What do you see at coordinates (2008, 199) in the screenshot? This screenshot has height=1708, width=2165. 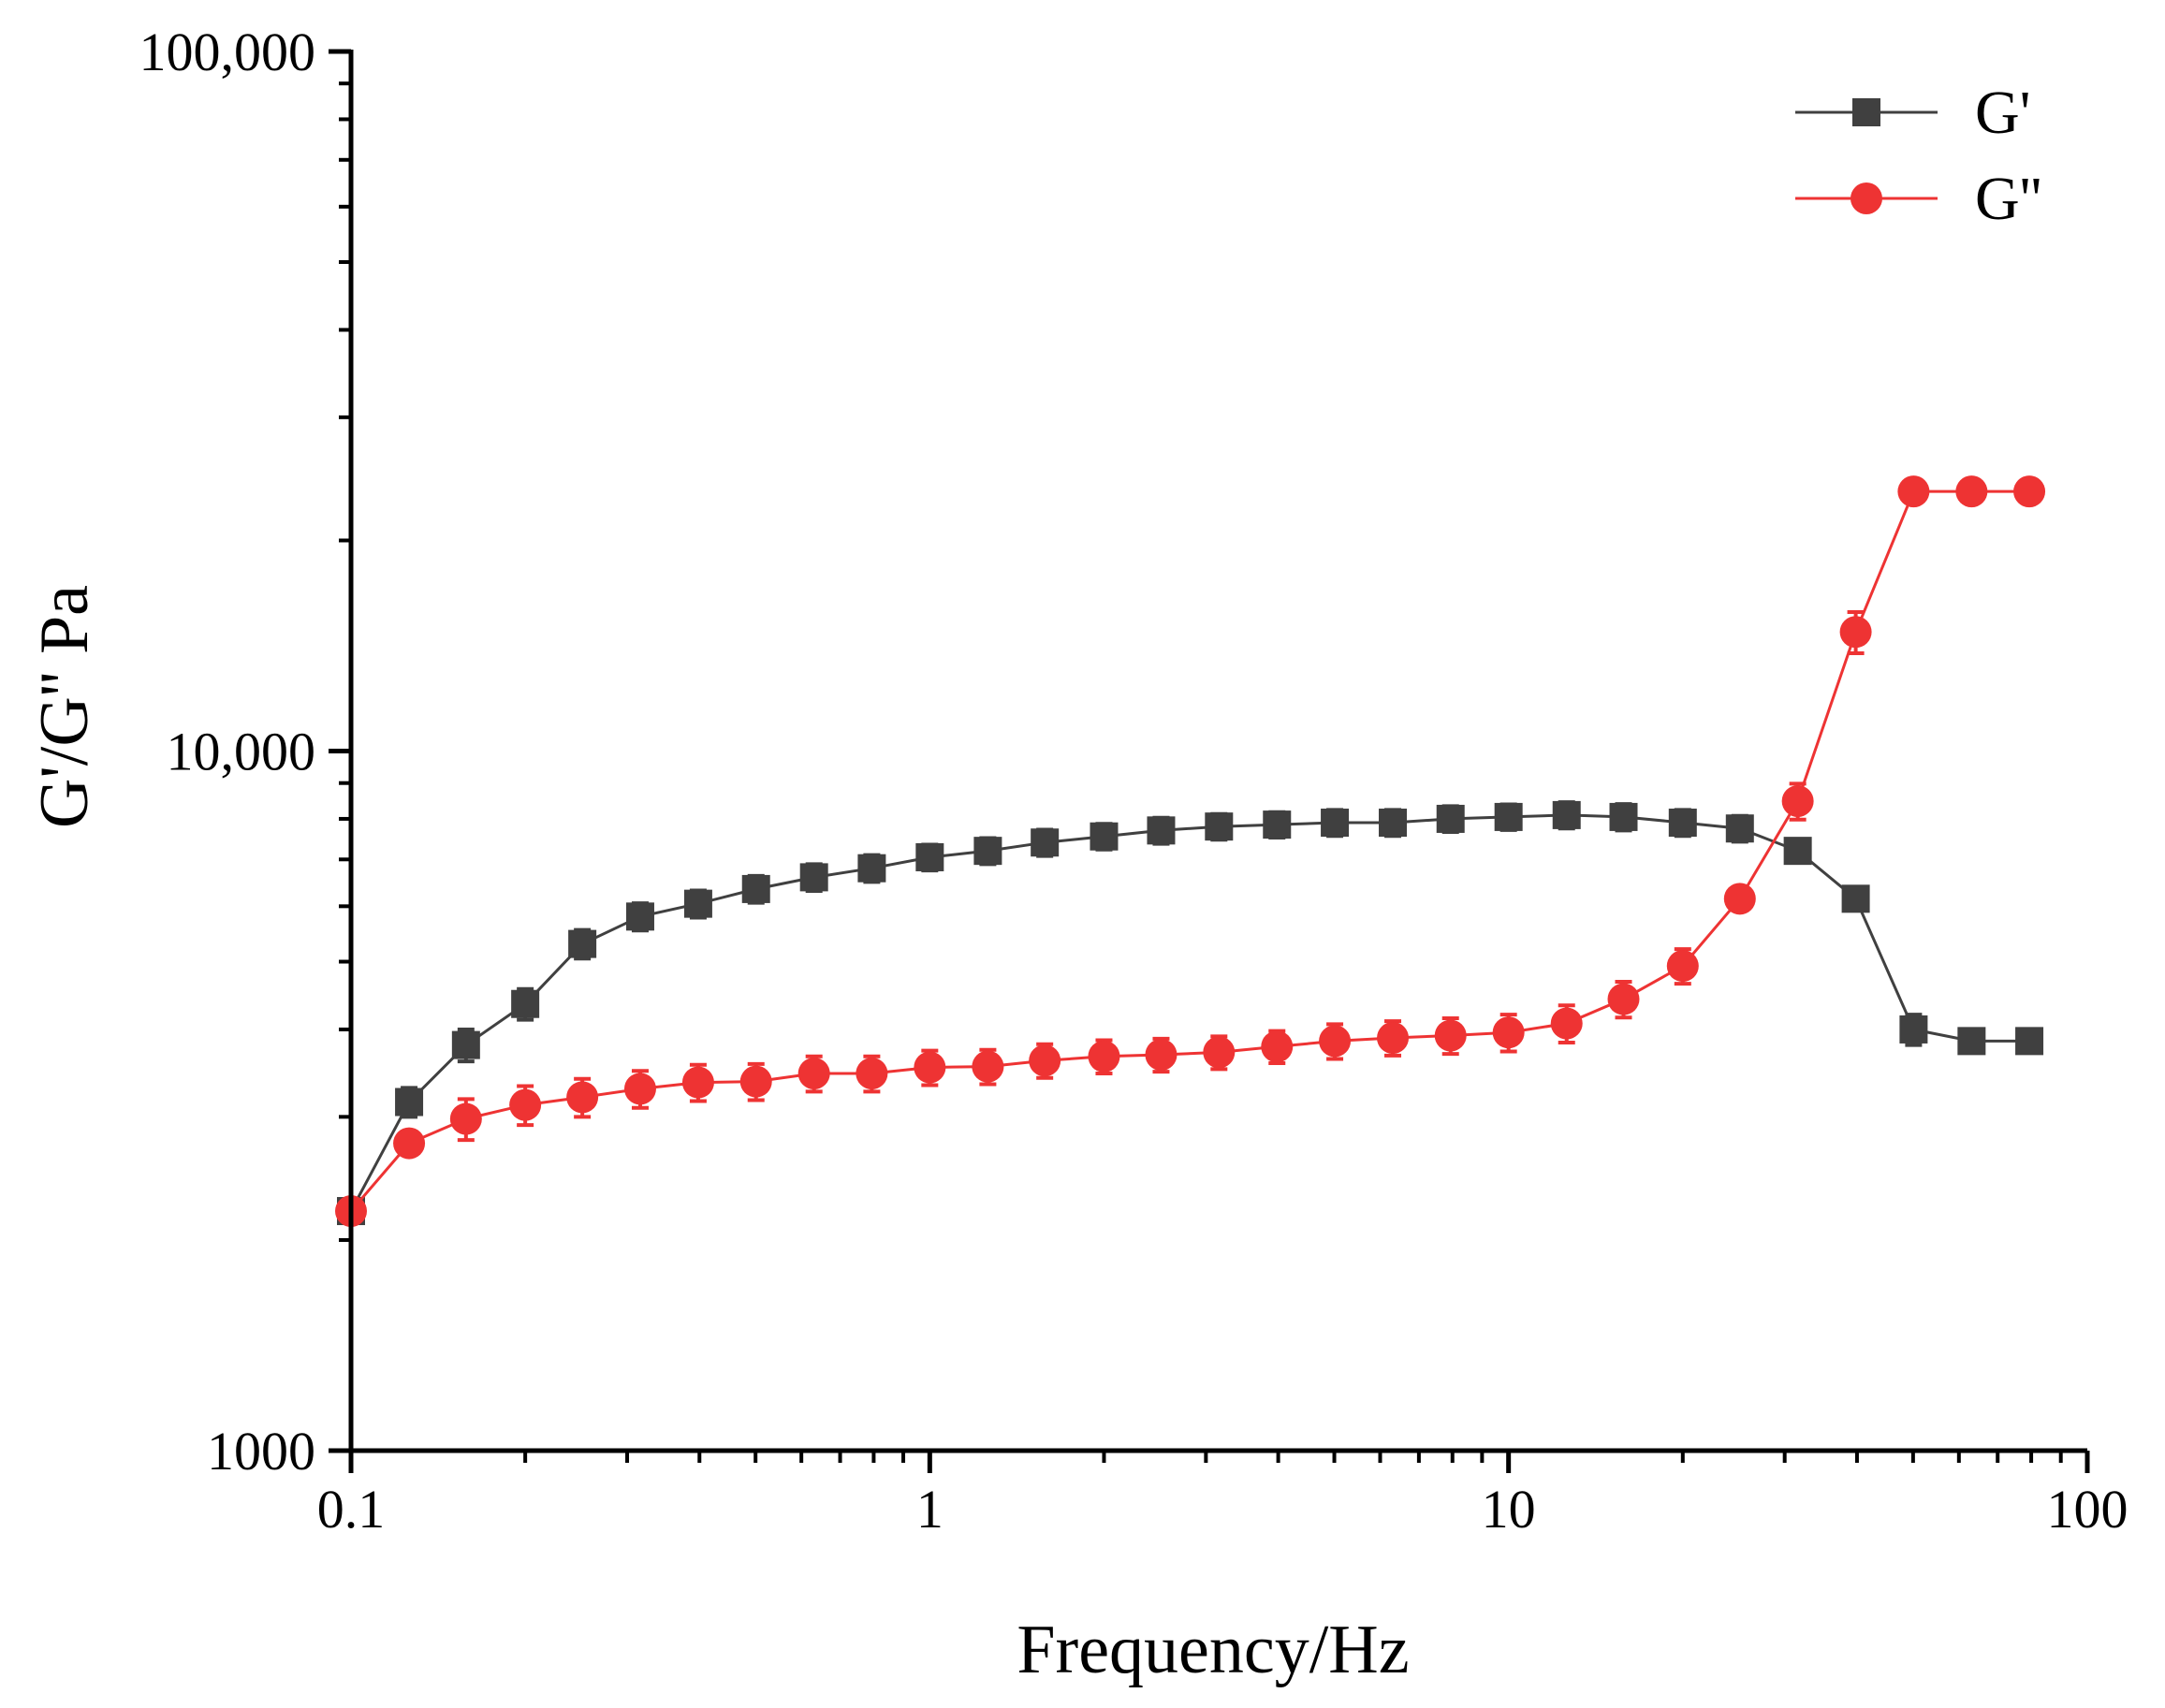 I see `legend-label: G''` at bounding box center [2008, 199].